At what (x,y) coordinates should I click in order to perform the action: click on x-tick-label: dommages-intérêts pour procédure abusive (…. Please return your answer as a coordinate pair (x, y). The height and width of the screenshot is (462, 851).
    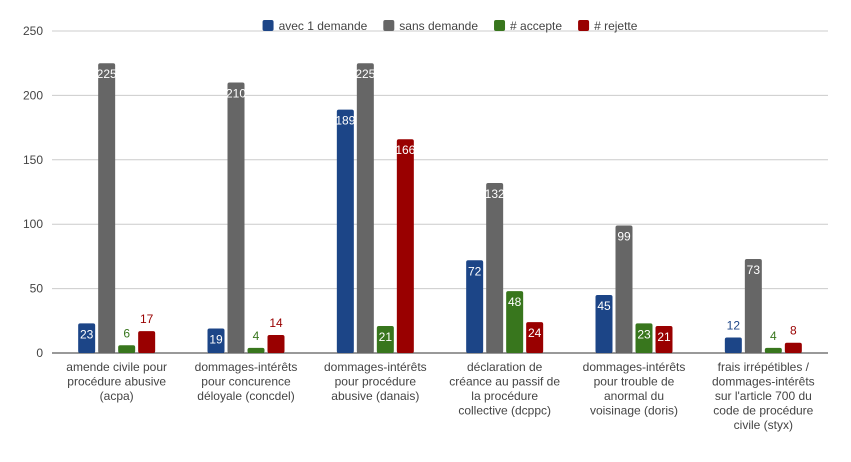
    Looking at the image, I should click on (375, 381).